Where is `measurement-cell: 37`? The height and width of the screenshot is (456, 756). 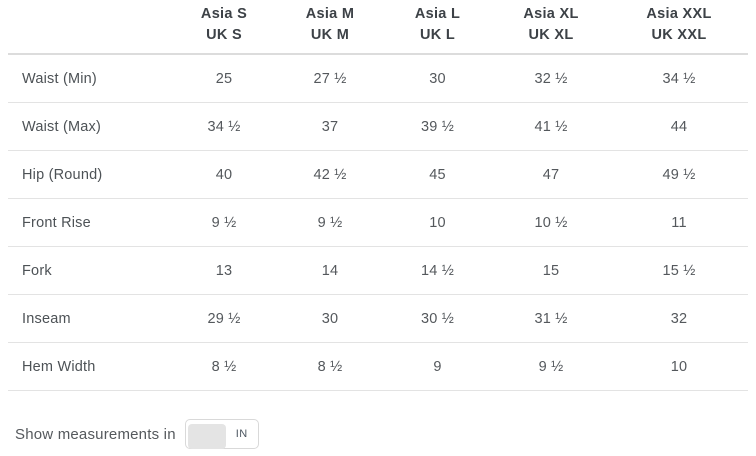
measurement-cell: 37 is located at coordinates (330, 126).